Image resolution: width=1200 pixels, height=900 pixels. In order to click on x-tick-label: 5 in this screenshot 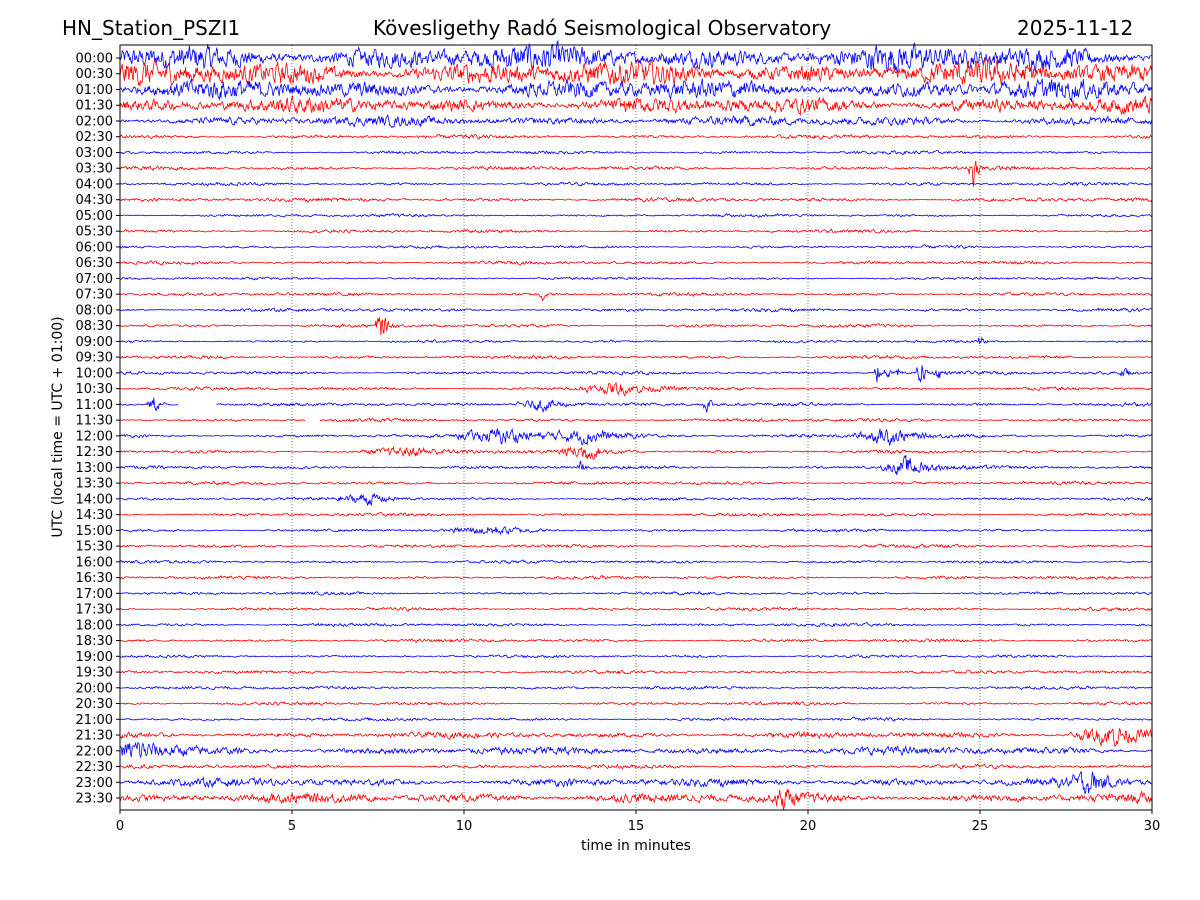, I will do `click(292, 826)`.